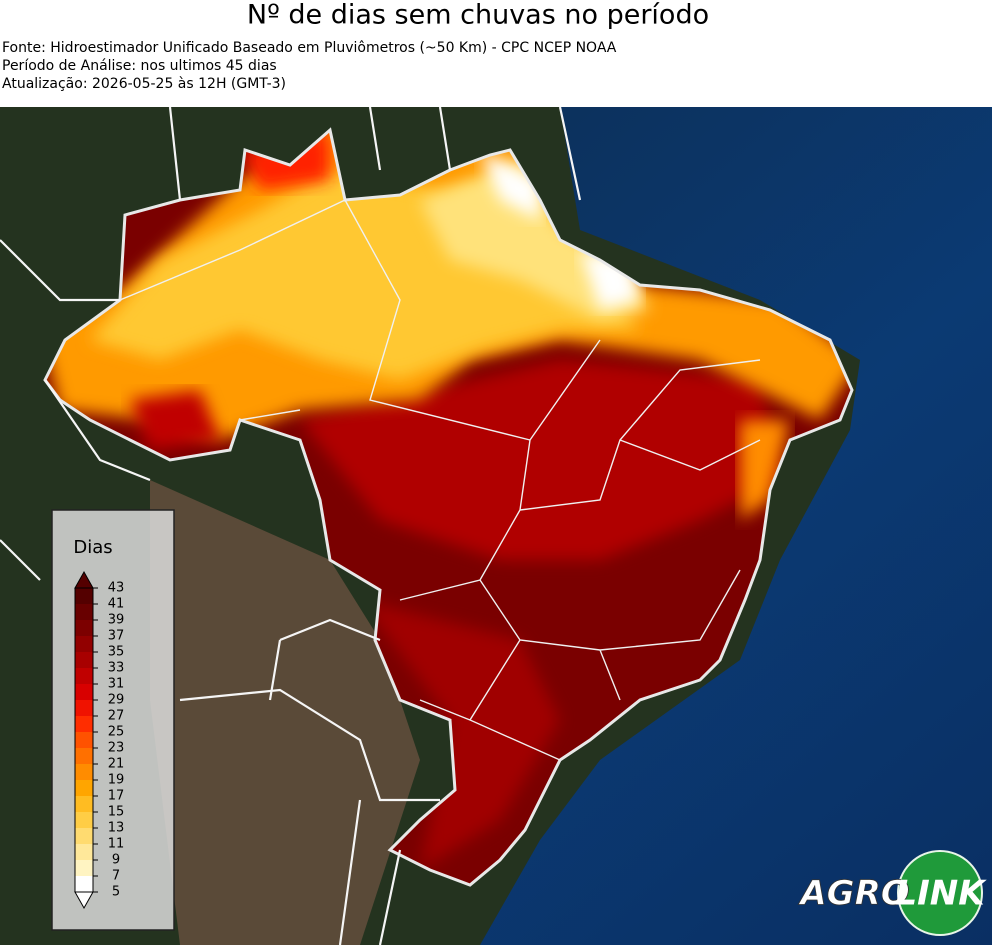  What do you see at coordinates (116, 876) in the screenshot?
I see `tick-label: 7` at bounding box center [116, 876].